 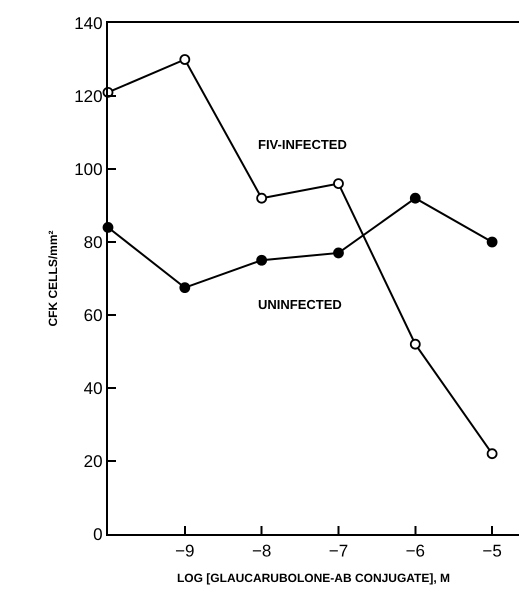 I want to click on x-tick-label: −9, so click(x=185, y=550).